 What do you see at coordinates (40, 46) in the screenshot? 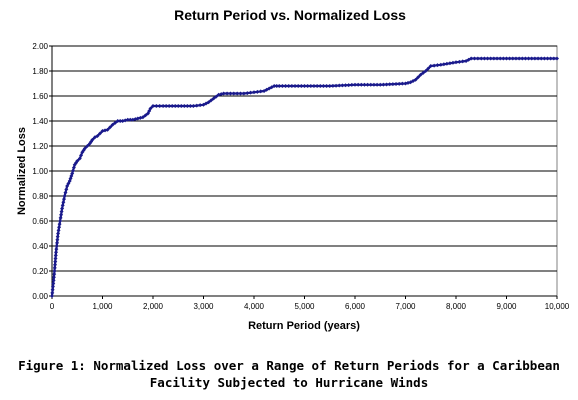
I see `y-tick-label: 2.00` at bounding box center [40, 46].